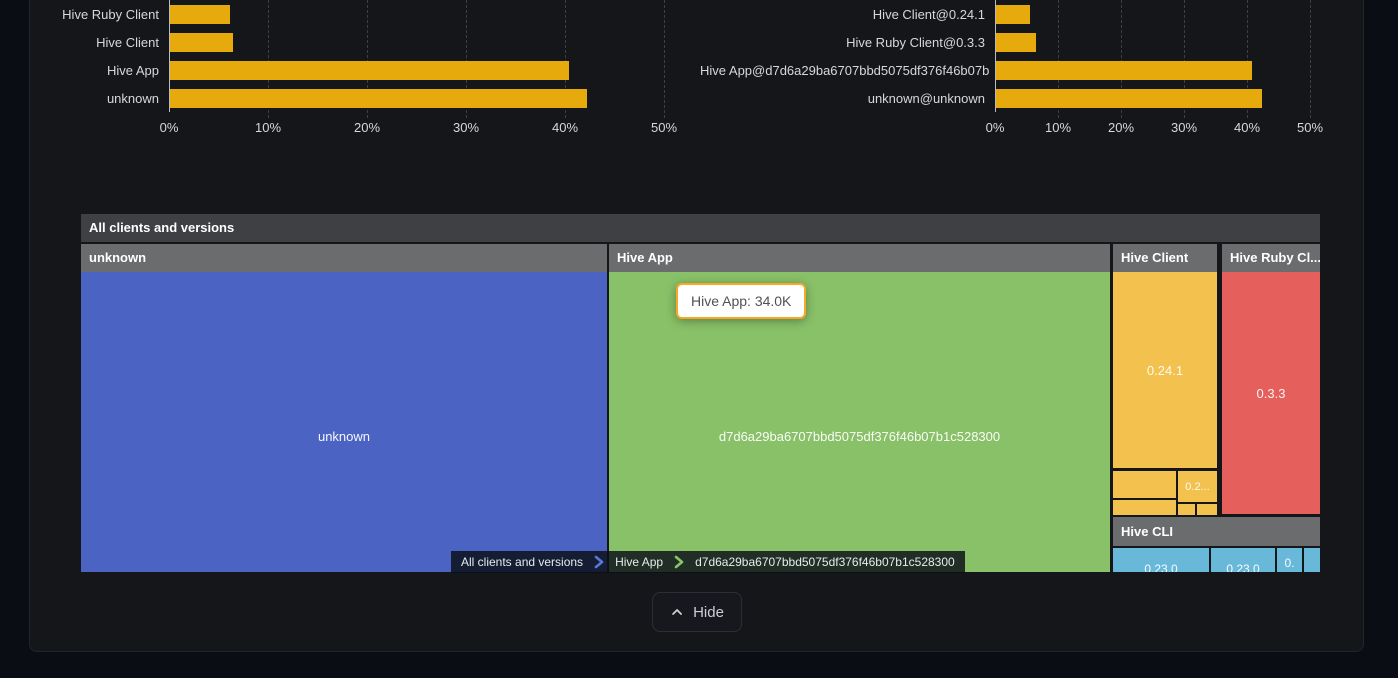  What do you see at coordinates (708, 612) in the screenshot?
I see `hide-button-label: Hide` at bounding box center [708, 612].